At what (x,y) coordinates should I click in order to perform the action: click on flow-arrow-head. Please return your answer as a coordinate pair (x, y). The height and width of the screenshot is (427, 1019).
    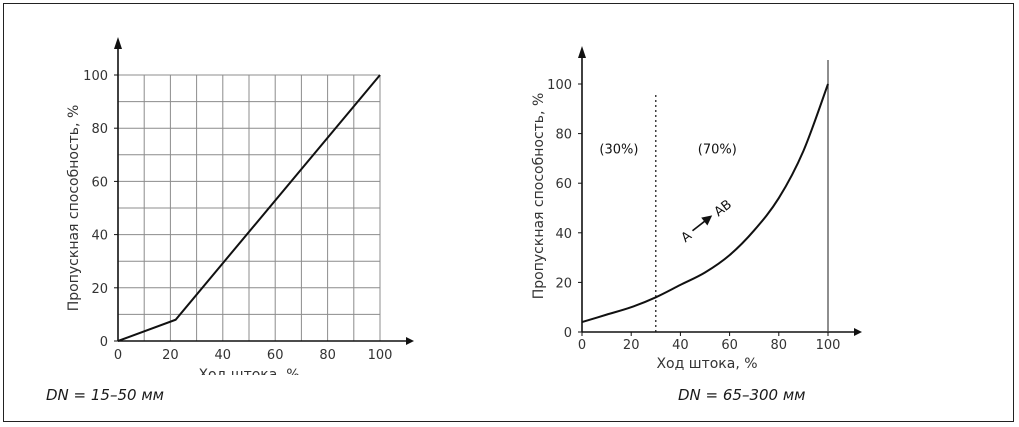
    Looking at the image, I should click on (707, 220).